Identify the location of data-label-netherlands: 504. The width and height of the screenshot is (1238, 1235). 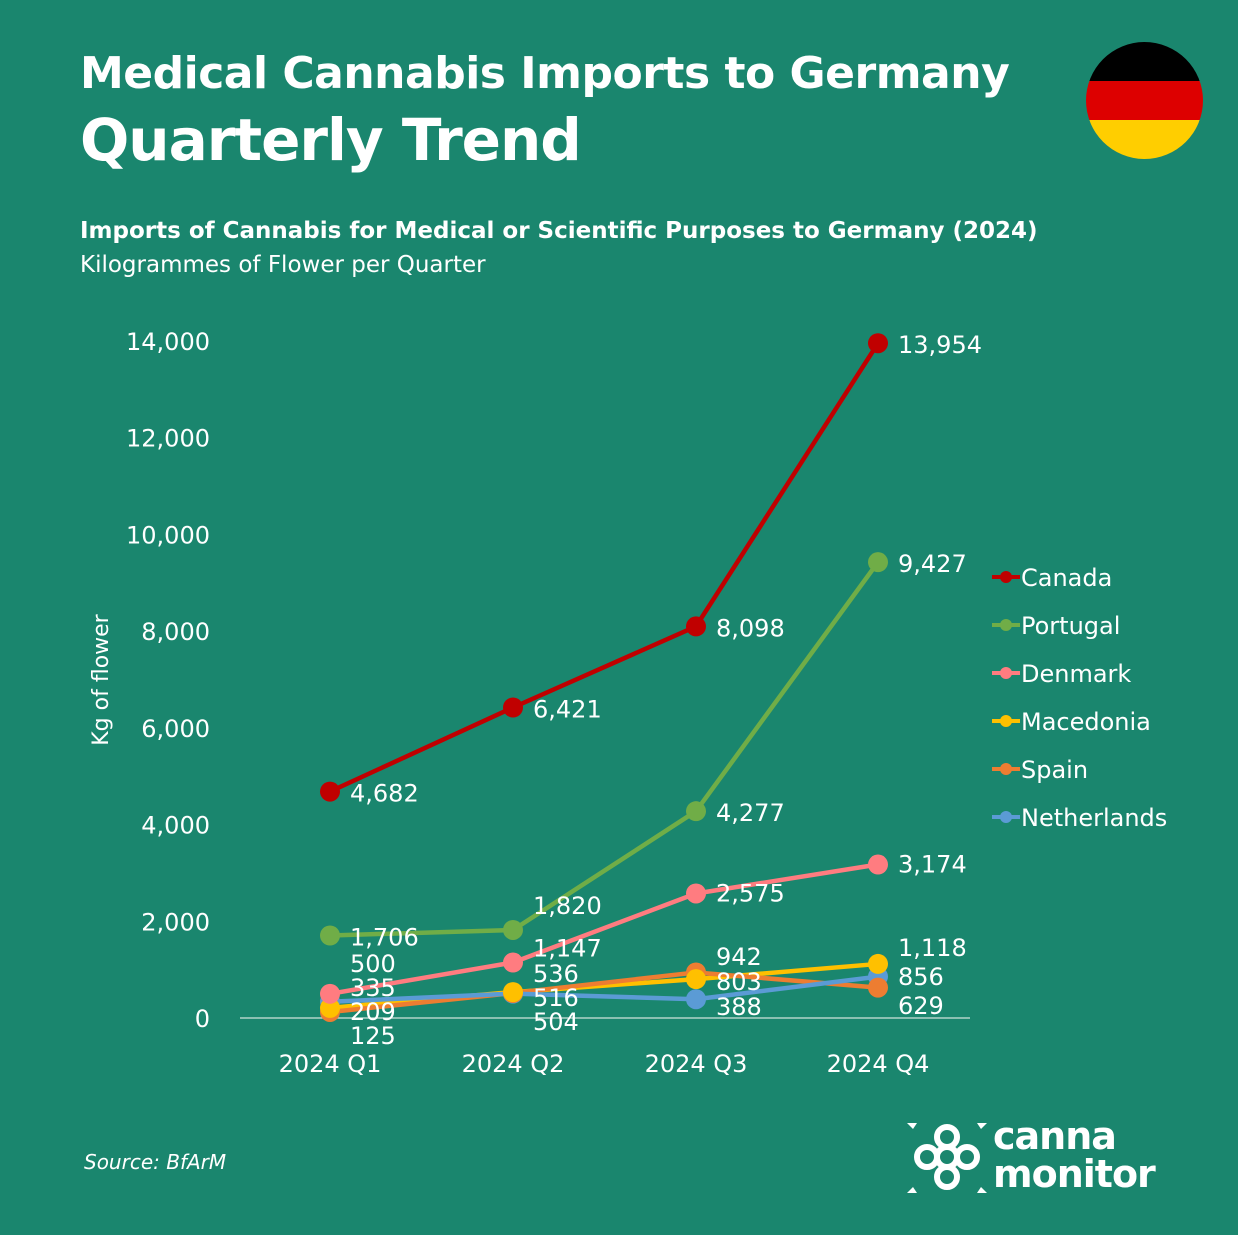
(556, 1022).